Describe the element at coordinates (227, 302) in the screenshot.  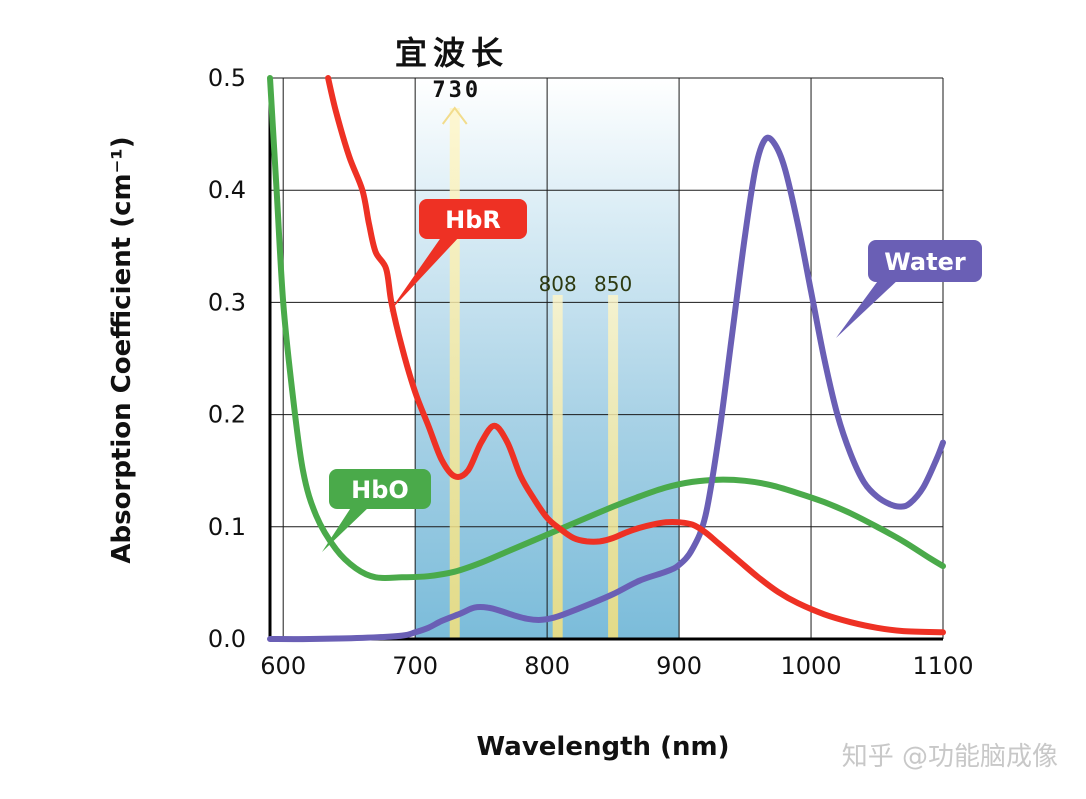
I see `y-tick-label: 0.3` at that location.